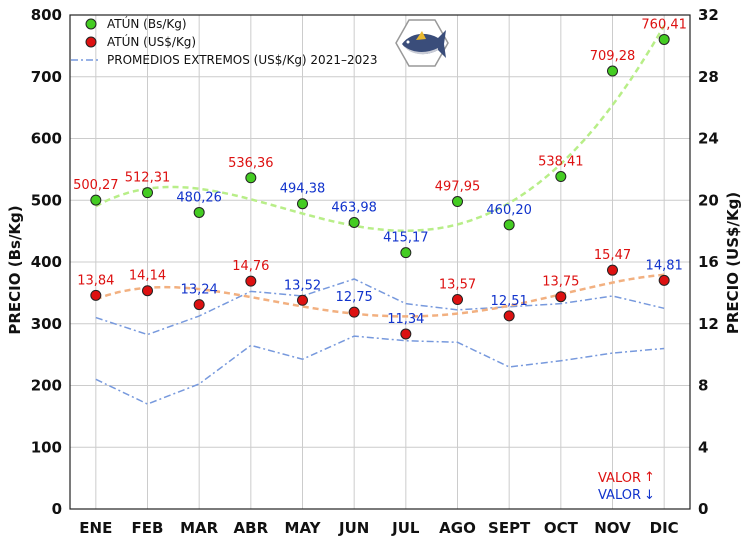 The image size is (747, 543). What do you see at coordinates (46, 262) in the screenshot?
I see `y-left-tick-label: 400` at bounding box center [46, 262].